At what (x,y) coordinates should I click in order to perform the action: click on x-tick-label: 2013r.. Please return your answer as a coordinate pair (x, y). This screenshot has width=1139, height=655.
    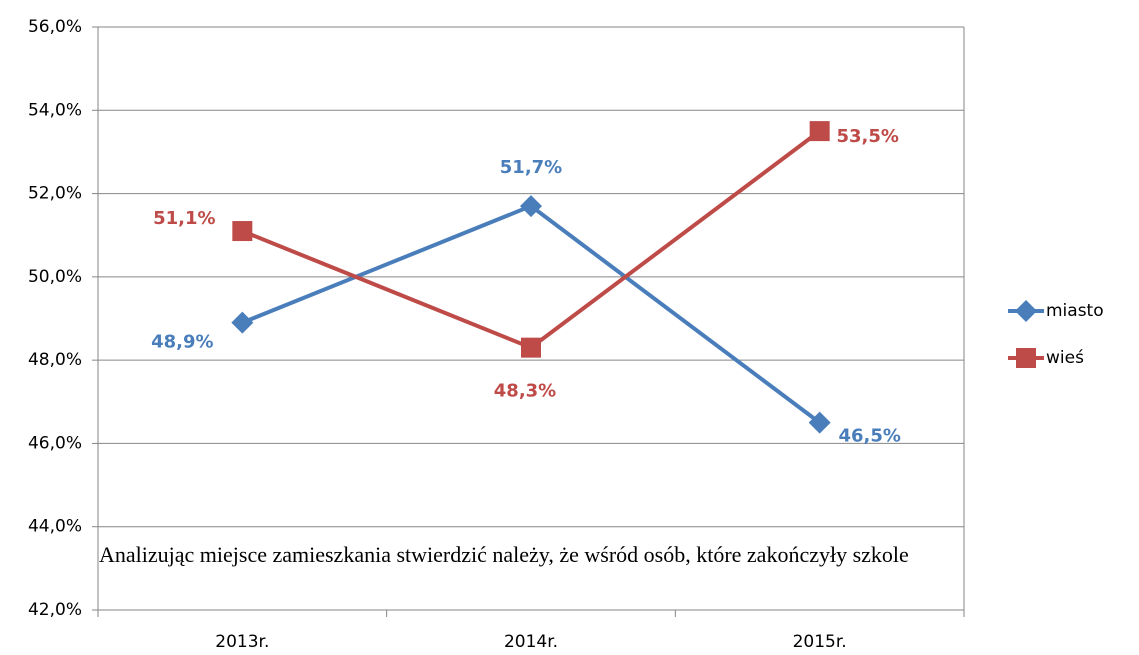
    Looking at the image, I should click on (242, 642).